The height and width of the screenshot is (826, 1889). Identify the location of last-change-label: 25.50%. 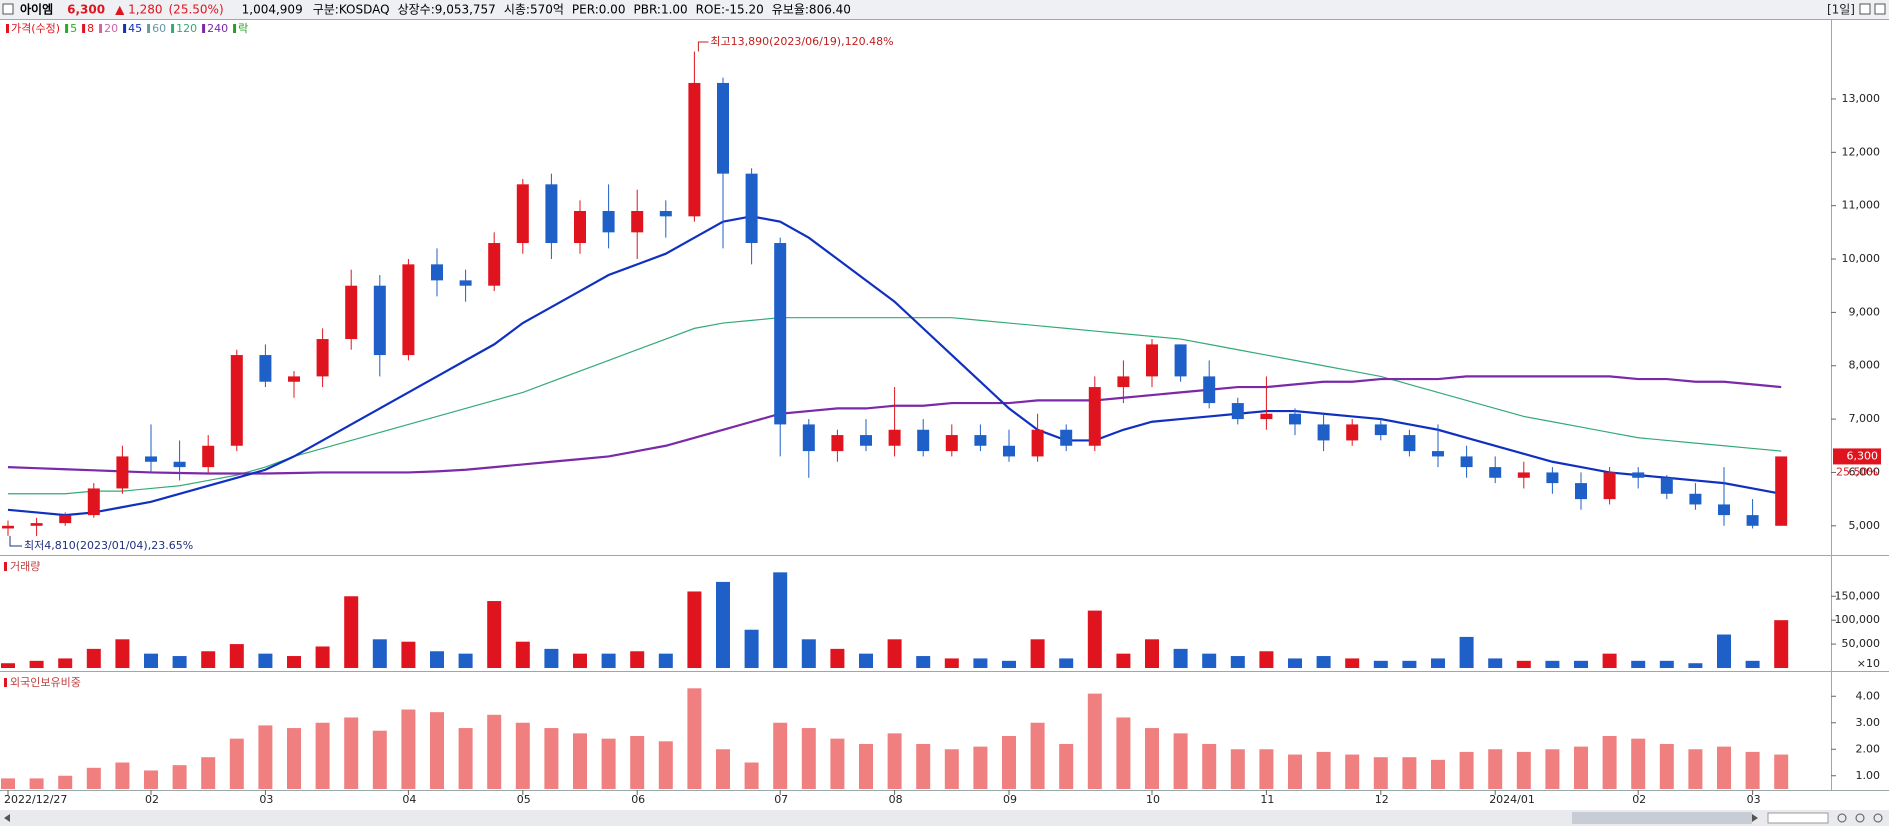
(1857, 471).